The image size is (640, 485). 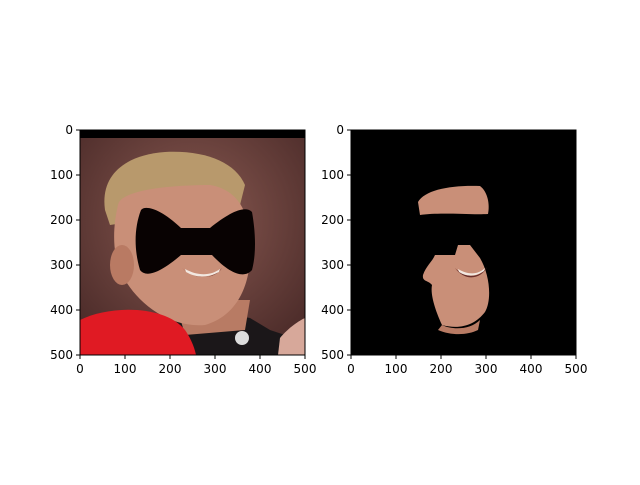 What do you see at coordinates (61, 175) in the screenshot?
I see `left-y-tick-label: 100` at bounding box center [61, 175].